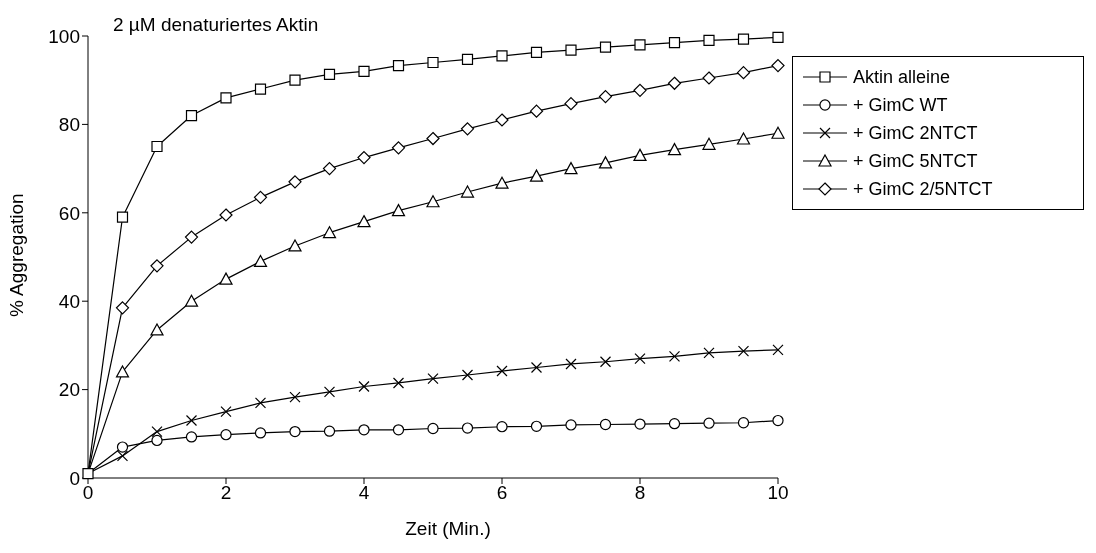 Image resolution: width=1096 pixels, height=553 pixels. Describe the element at coordinates (69, 390) in the screenshot. I see `y-tick-label: 20` at that location.